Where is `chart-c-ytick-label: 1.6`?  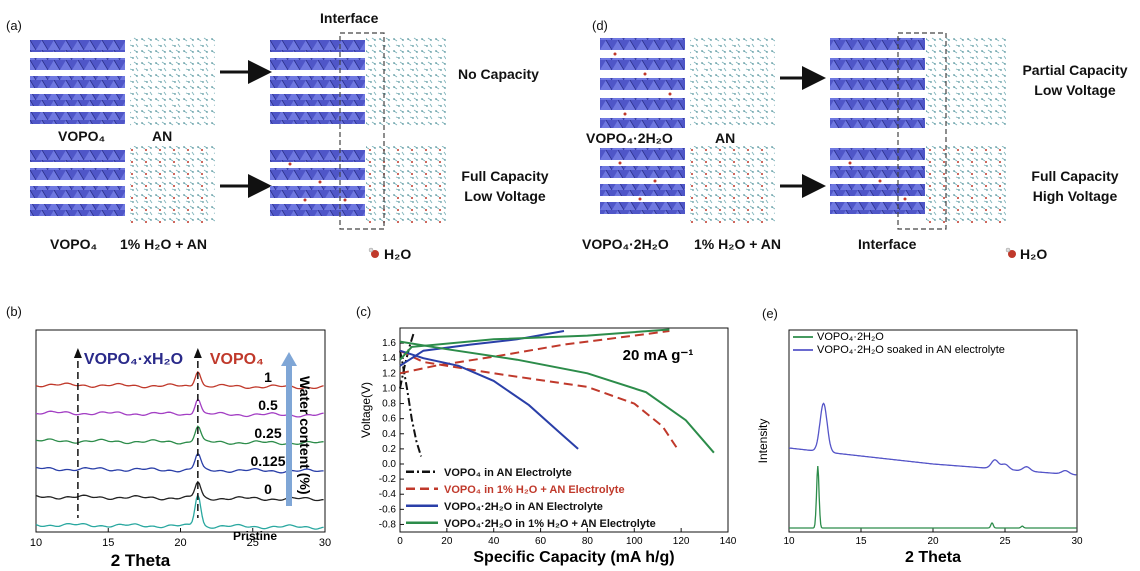
chart-c-ytick-label: 1.6 is located at coordinates (389, 343).